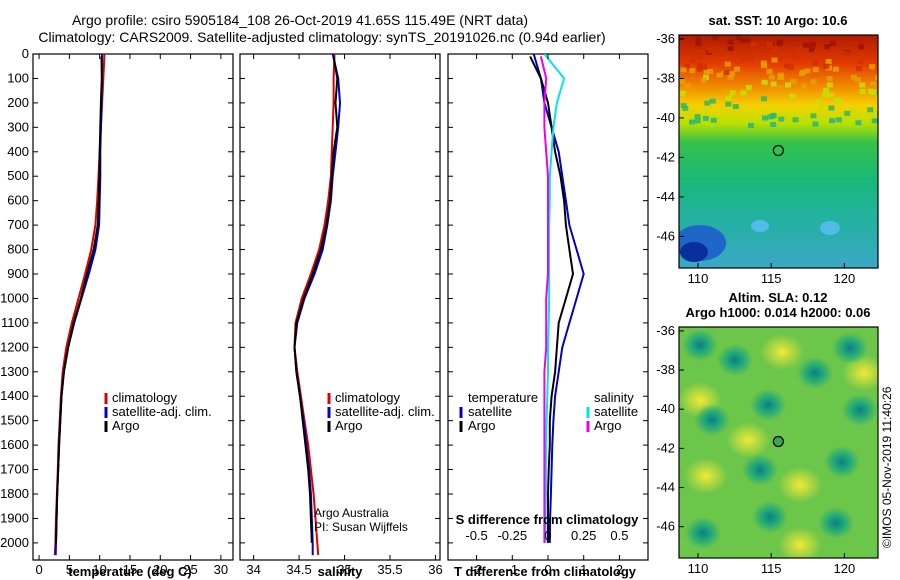 The width and height of the screenshot is (900, 580). Describe the element at coordinates (665, 235) in the screenshot. I see `map-y-tick-label: -46` at that location.